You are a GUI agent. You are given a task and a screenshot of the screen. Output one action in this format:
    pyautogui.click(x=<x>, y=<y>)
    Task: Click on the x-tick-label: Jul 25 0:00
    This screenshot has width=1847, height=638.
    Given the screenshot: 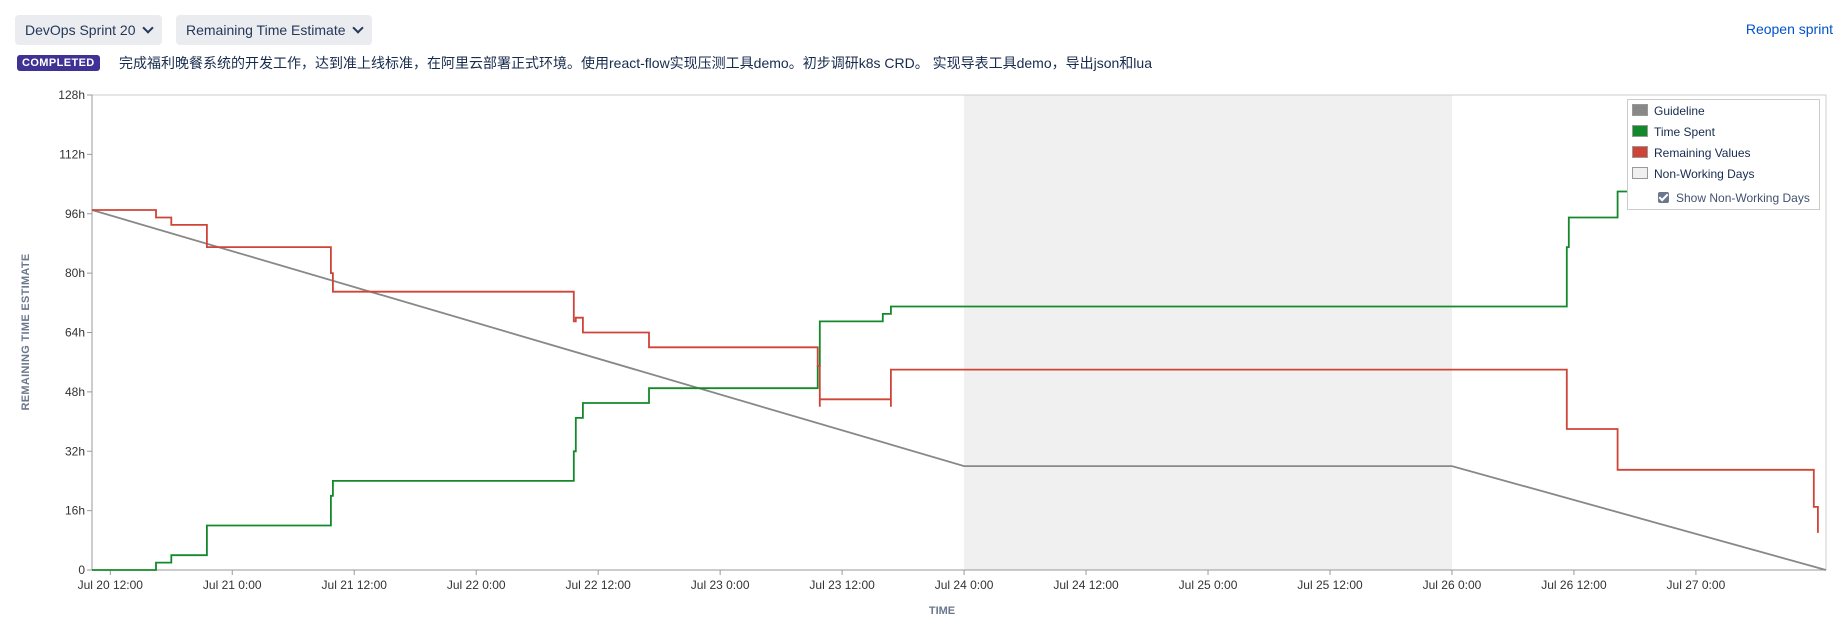 What is the action you would take?
    pyautogui.click(x=1208, y=585)
    